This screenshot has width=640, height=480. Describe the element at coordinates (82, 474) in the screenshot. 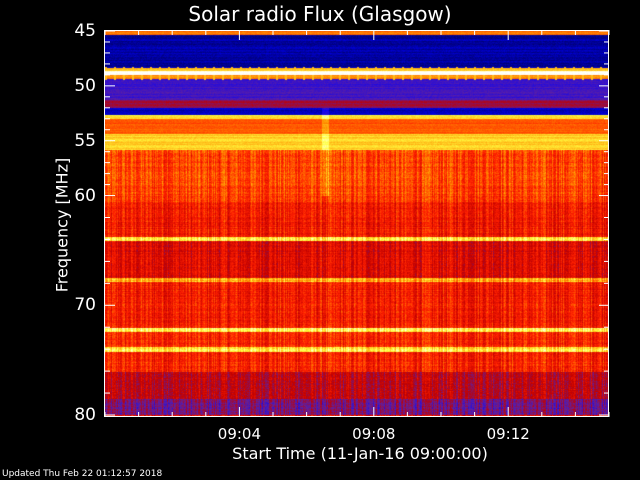

I see `updated-timestamp: Updated Thu Feb 22 01:12:57 2018` at that location.